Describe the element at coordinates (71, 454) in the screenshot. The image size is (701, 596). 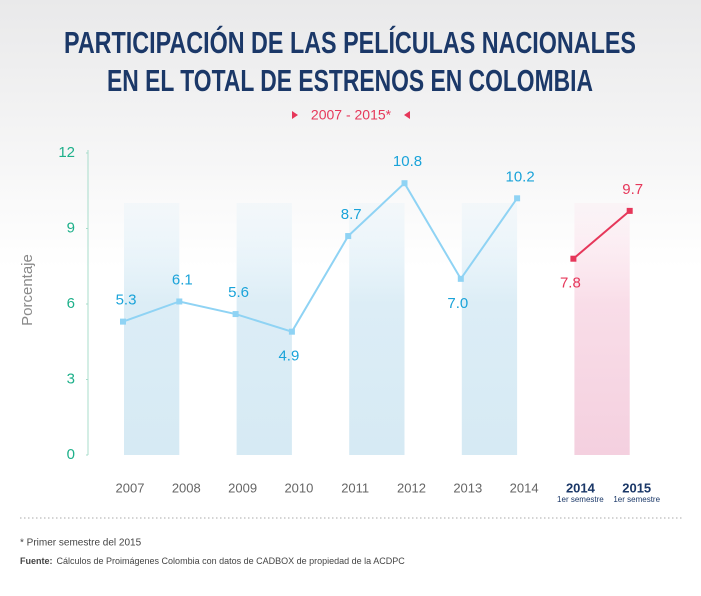
I see `y-tick-label: 0` at that location.